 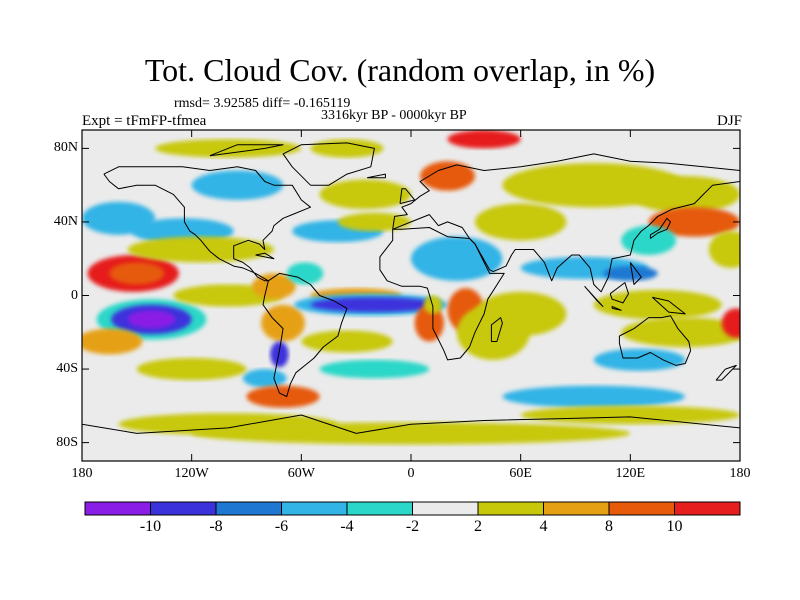 What do you see at coordinates (630, 473) in the screenshot?
I see `x-tick-label: 120E` at bounding box center [630, 473].